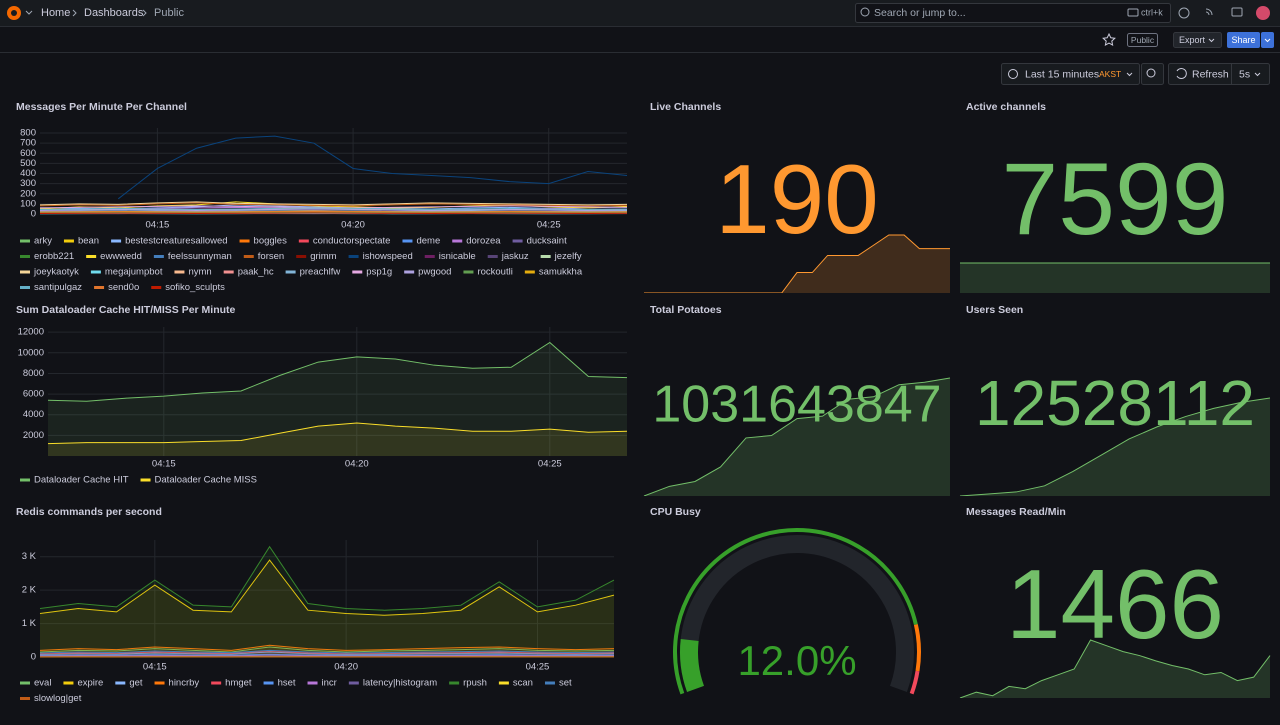  What do you see at coordinates (320, 272) in the screenshot?
I see `legend-label: preachlfw` at bounding box center [320, 272].